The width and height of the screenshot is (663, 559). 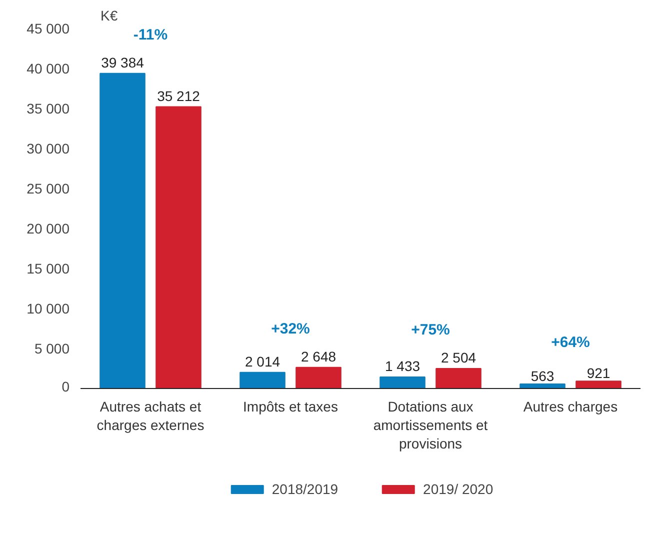 I want to click on annotation: +32%, so click(x=290, y=329).